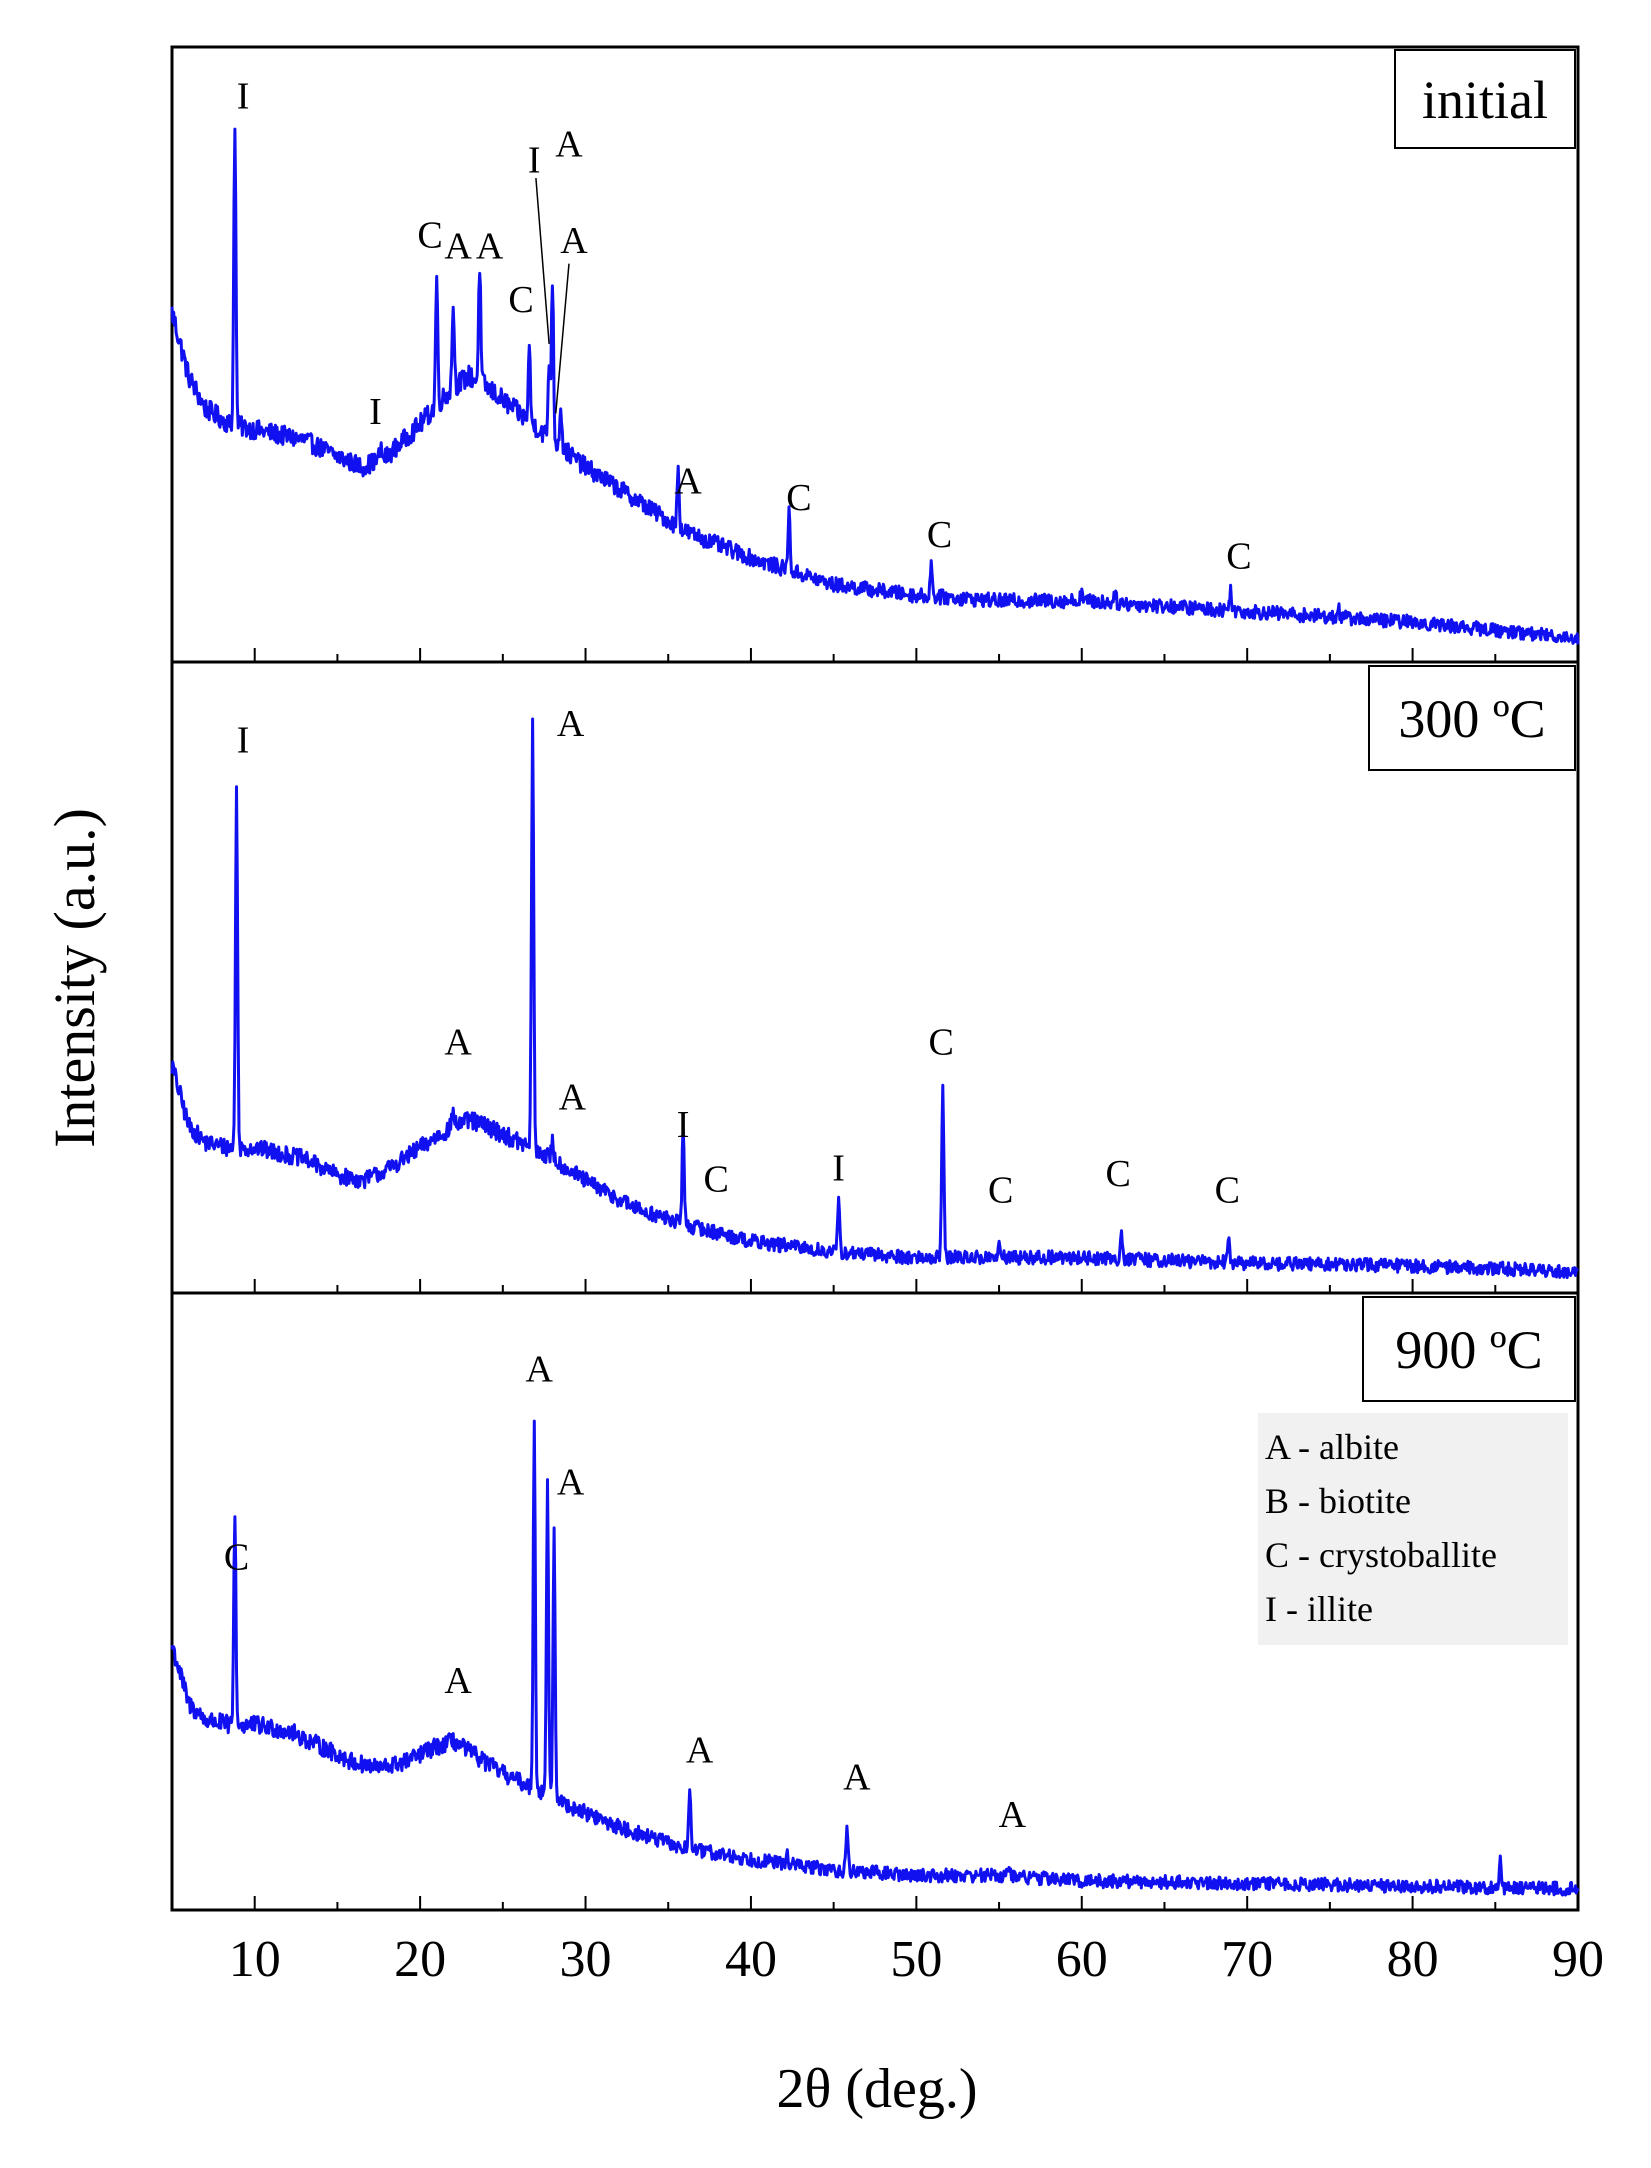  I want to click on legend-item: I - illite, so click(1319, 1609).